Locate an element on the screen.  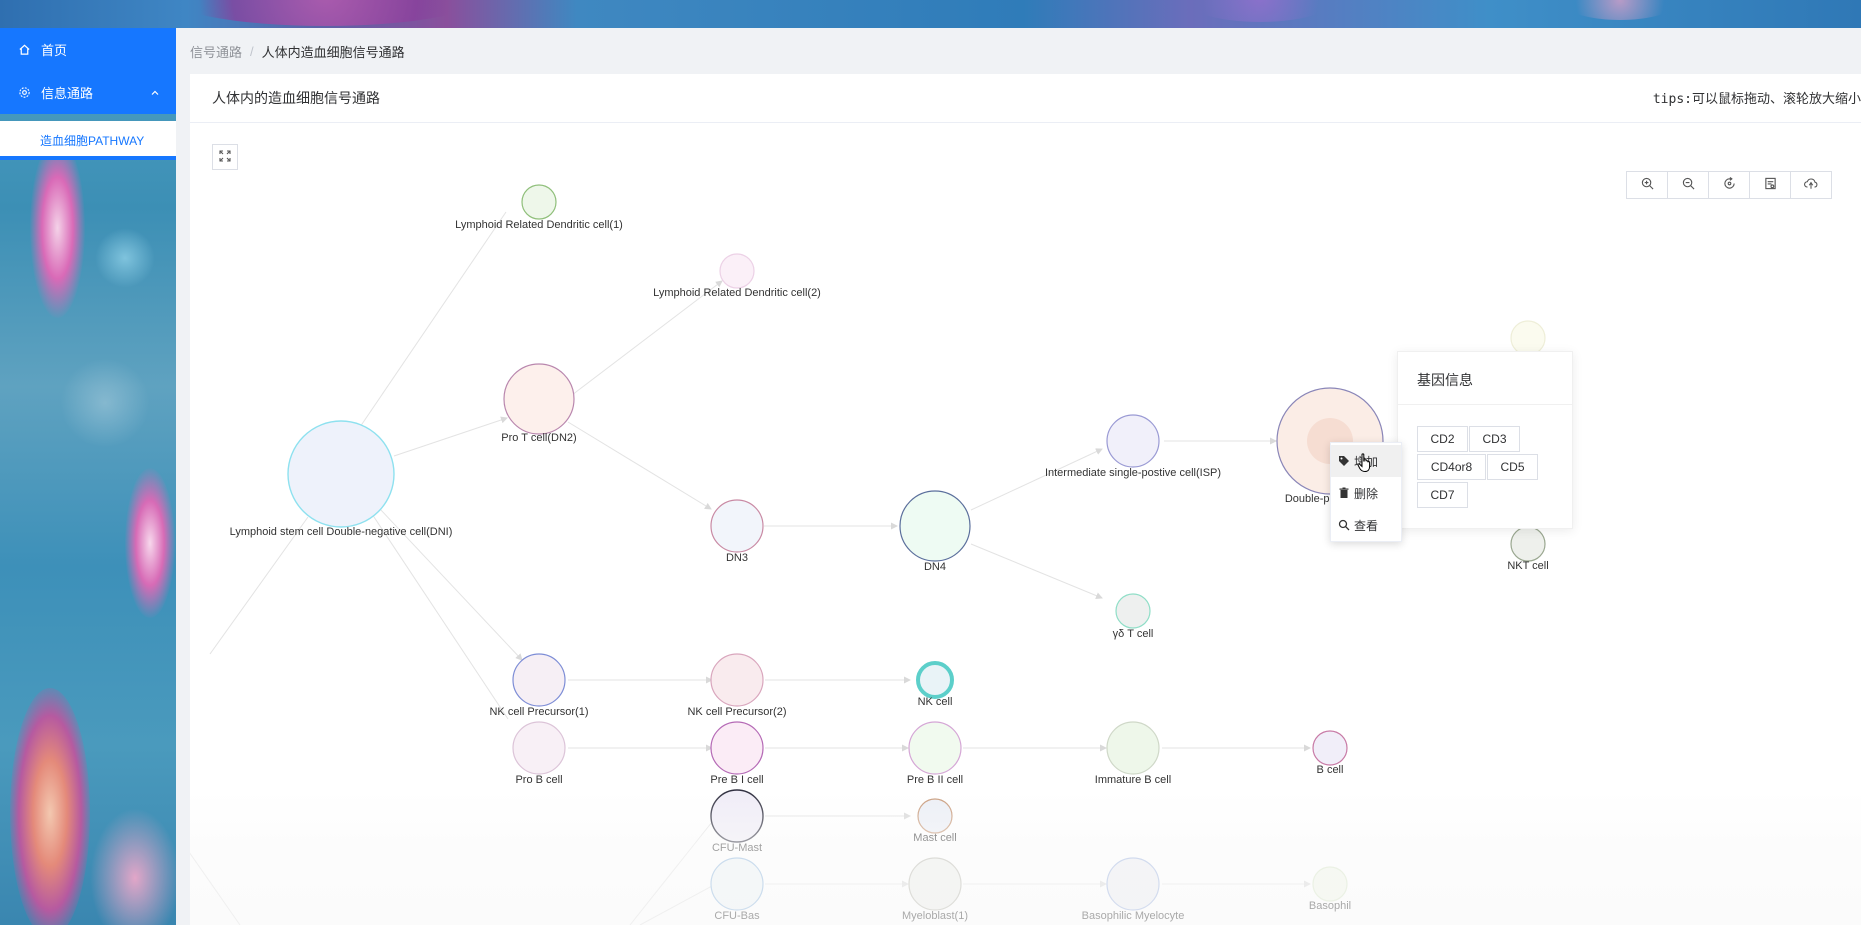
download-button is located at coordinates (1811, 185).